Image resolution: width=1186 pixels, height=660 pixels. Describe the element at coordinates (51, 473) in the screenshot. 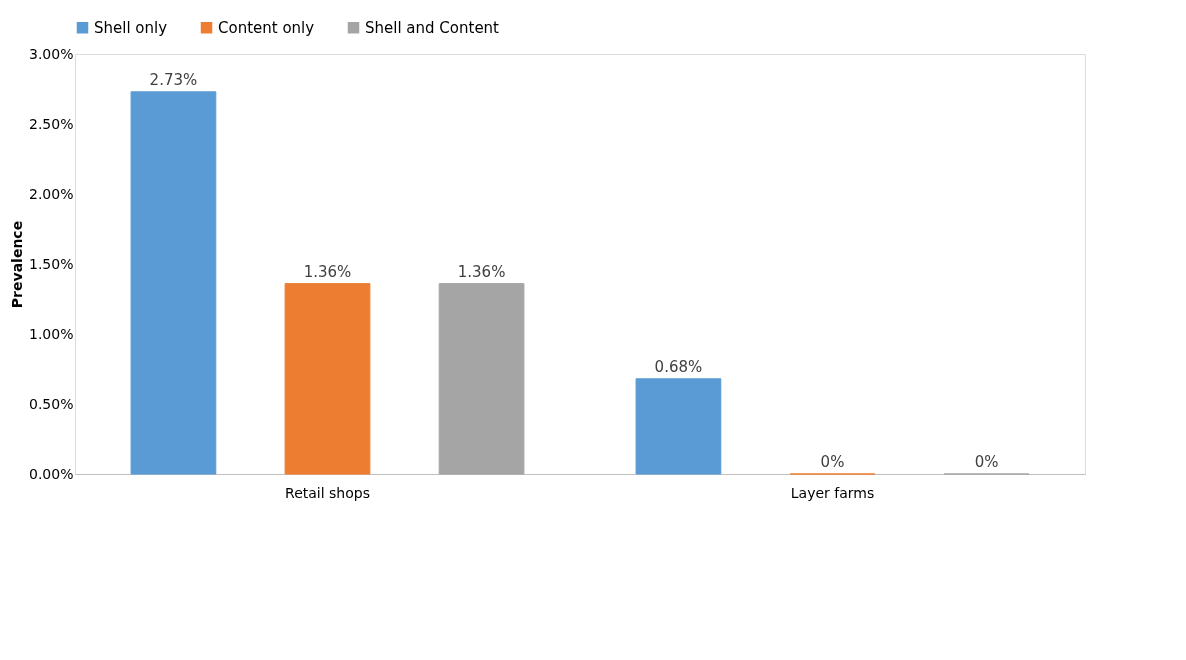

I see `y-tick-label: 0.00%` at that location.